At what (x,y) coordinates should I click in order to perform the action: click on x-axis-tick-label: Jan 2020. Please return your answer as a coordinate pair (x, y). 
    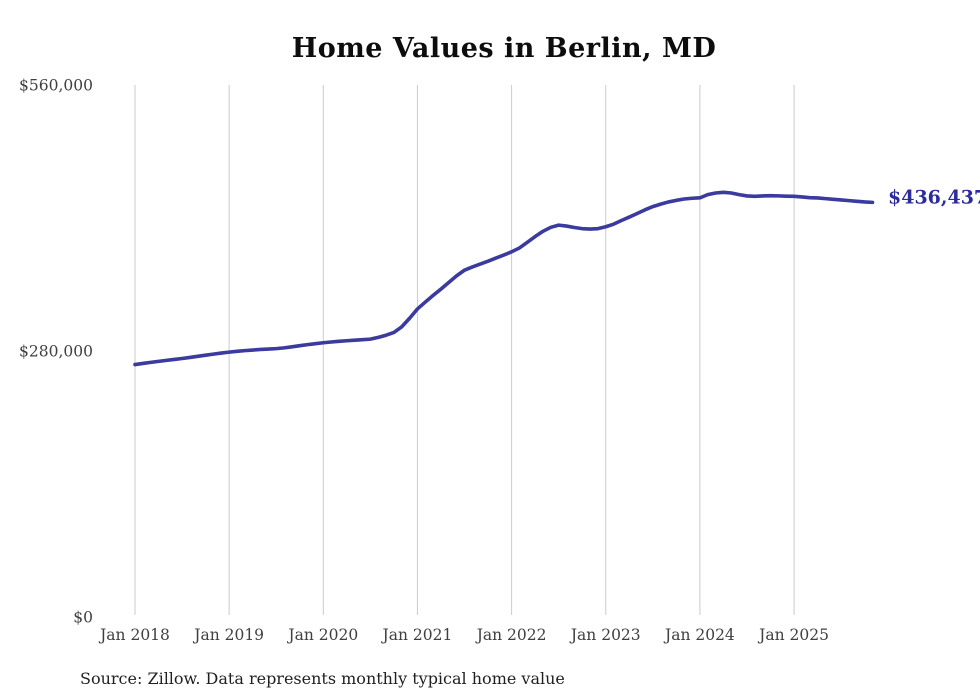
    Looking at the image, I should click on (322, 635).